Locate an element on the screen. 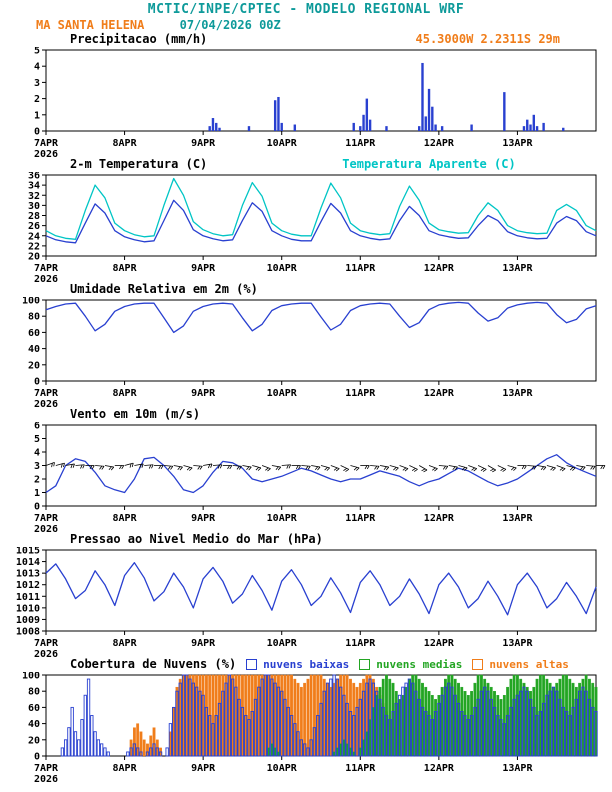  svg-text: 1008 is located at coordinates (28, 632).